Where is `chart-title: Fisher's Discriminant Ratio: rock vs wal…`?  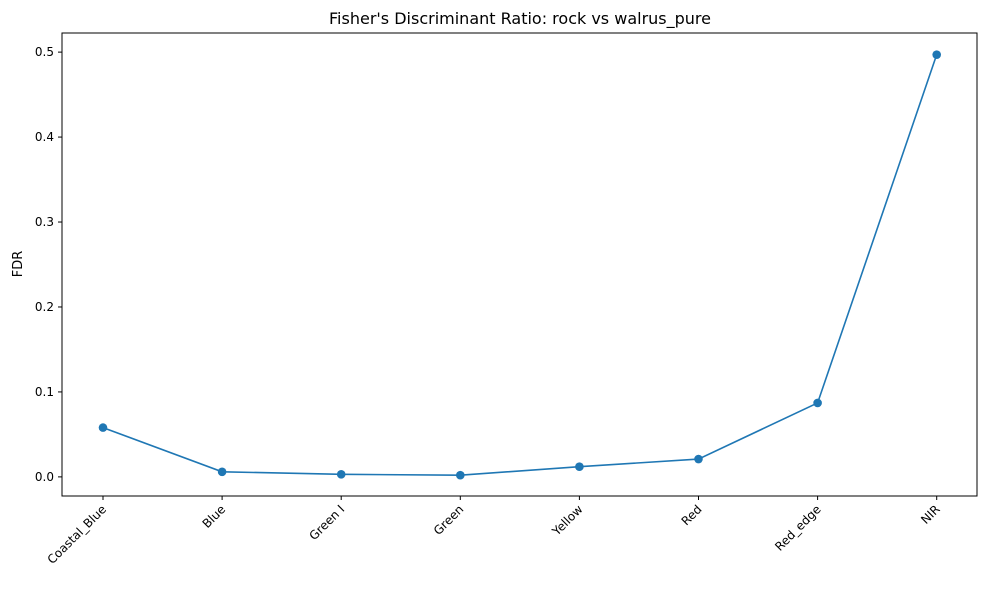
chart-title: Fisher's Discriminant Ratio: rock vs wal… is located at coordinates (520, 19).